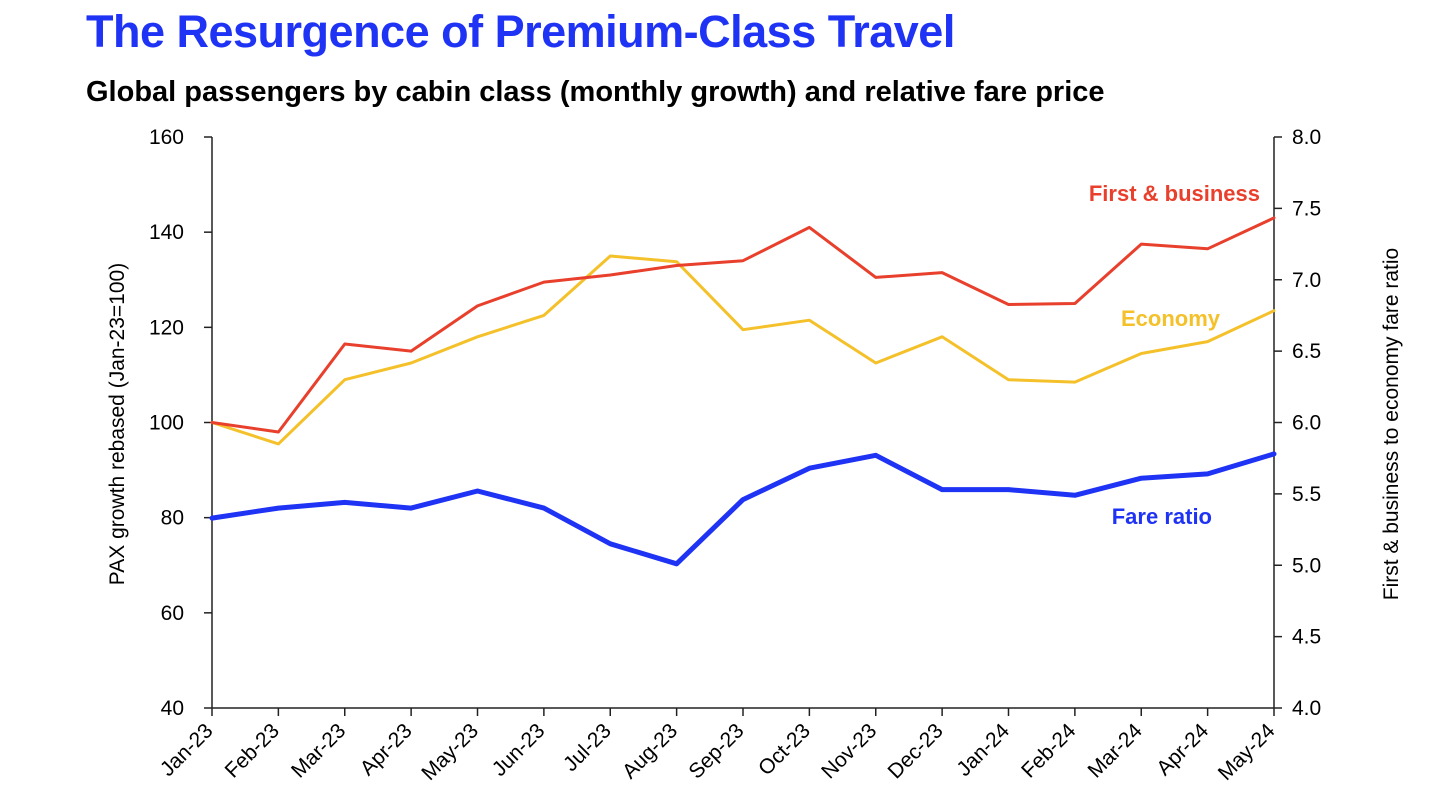 The width and height of the screenshot is (1456, 800). I want to click on left-tick-label: 120, so click(166, 327).